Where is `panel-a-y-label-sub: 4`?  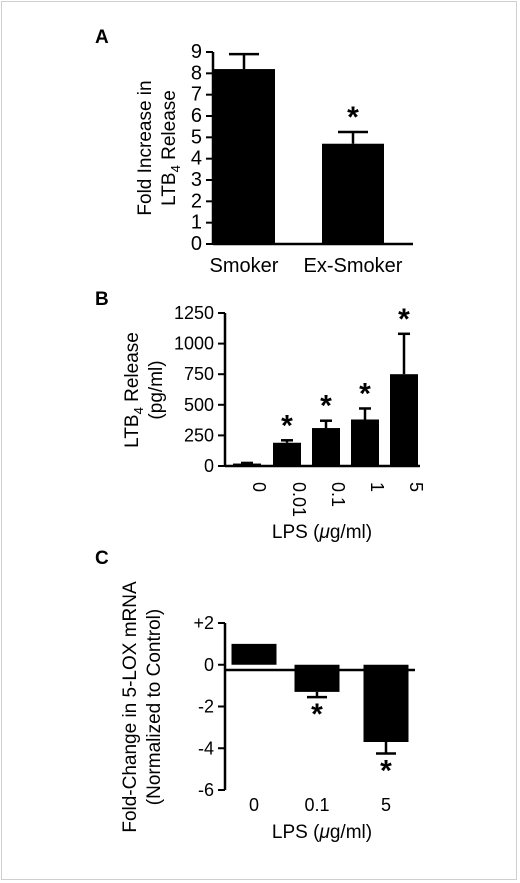
panel-a-y-label-sub: 4 is located at coordinates (175, 168).